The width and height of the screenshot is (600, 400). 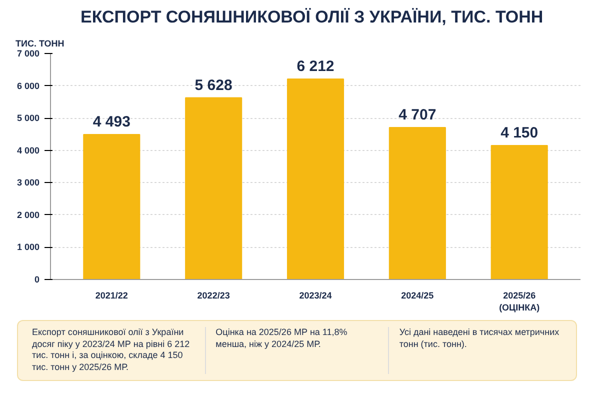 I want to click on x-tick-label: 2025/26 (ОЦІНКА), so click(x=519, y=301).